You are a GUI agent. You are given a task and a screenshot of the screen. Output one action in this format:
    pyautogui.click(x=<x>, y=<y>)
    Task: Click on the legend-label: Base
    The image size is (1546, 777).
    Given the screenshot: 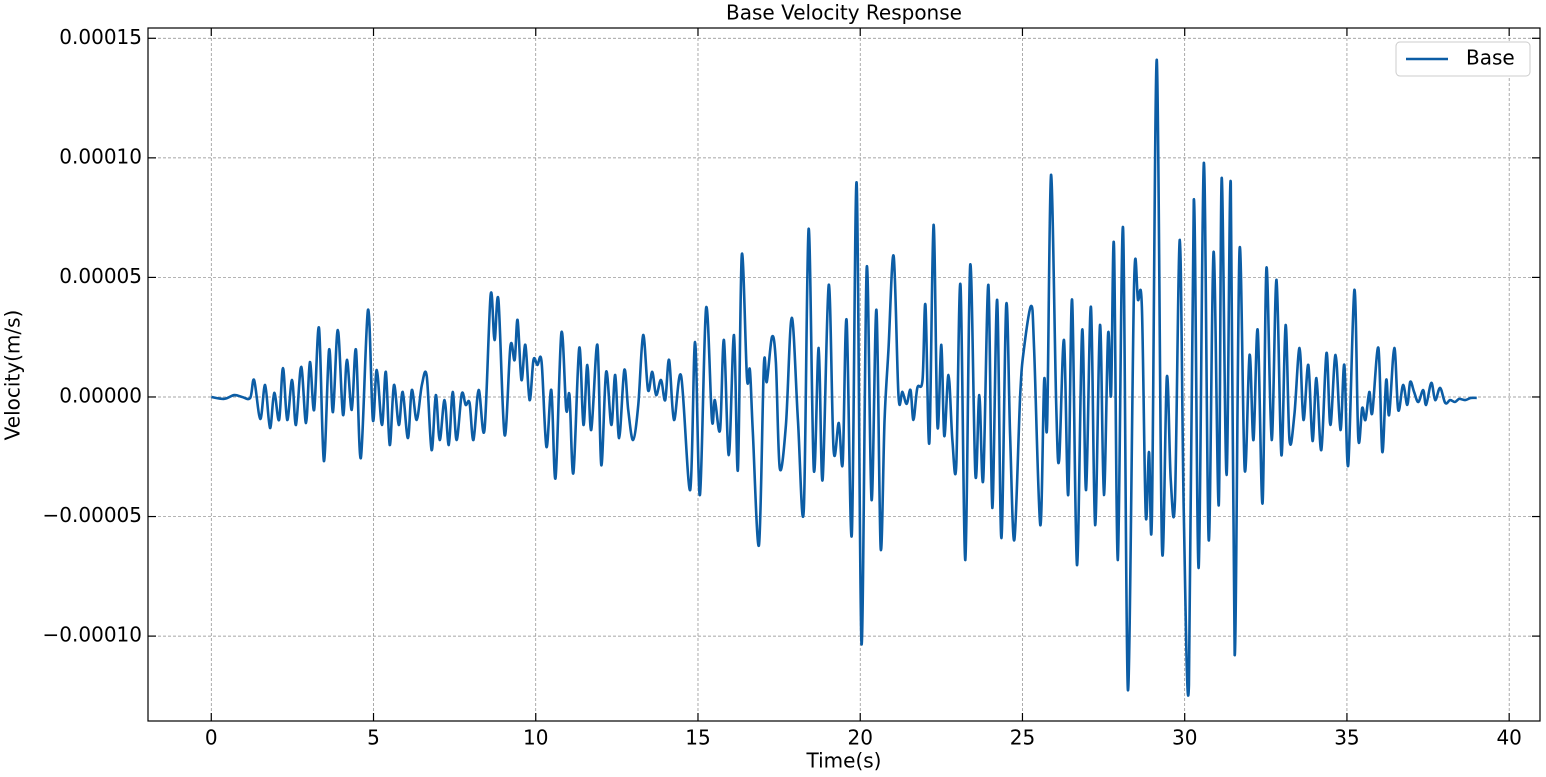 What is the action you would take?
    pyautogui.click(x=1490, y=58)
    